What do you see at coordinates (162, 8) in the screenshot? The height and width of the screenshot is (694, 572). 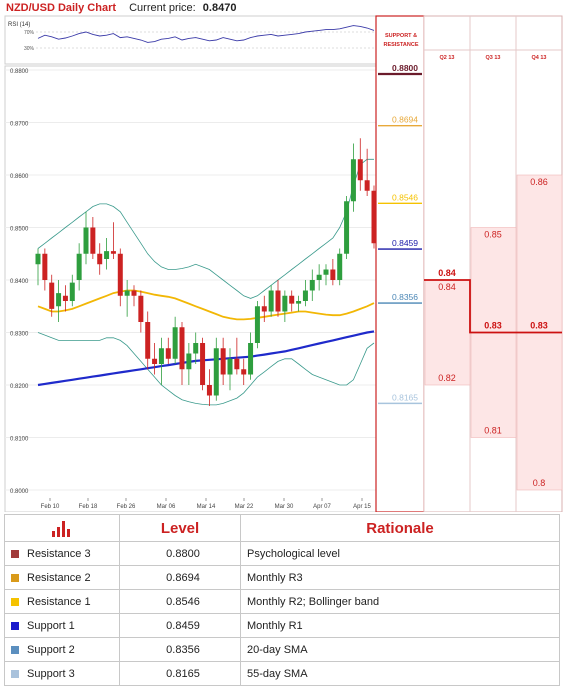 I see `current-price-label: Current price:` at bounding box center [162, 8].